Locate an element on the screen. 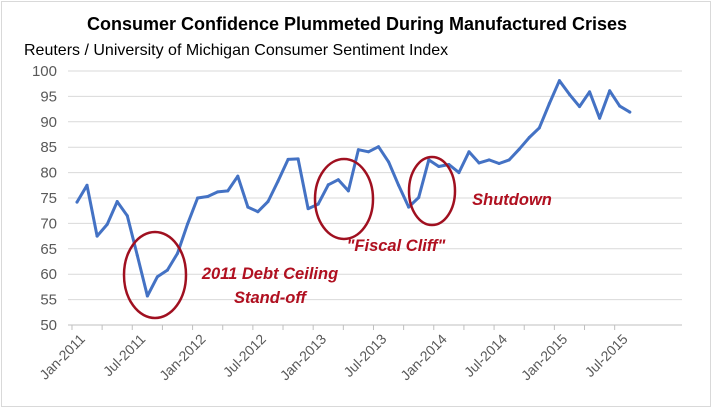 This screenshot has height=410, width=714. y-tick-label: 95 is located at coordinates (48, 96).